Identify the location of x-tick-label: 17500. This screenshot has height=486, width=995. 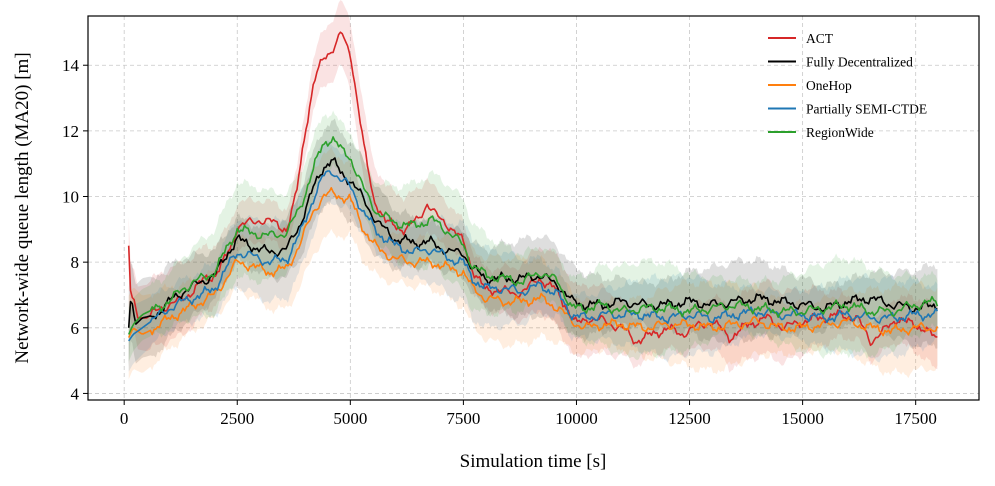
(915, 418).